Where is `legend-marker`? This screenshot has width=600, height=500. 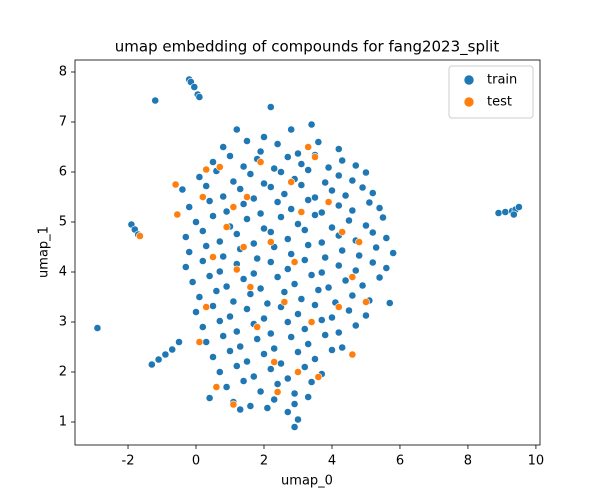 legend-marker is located at coordinates (469, 102).